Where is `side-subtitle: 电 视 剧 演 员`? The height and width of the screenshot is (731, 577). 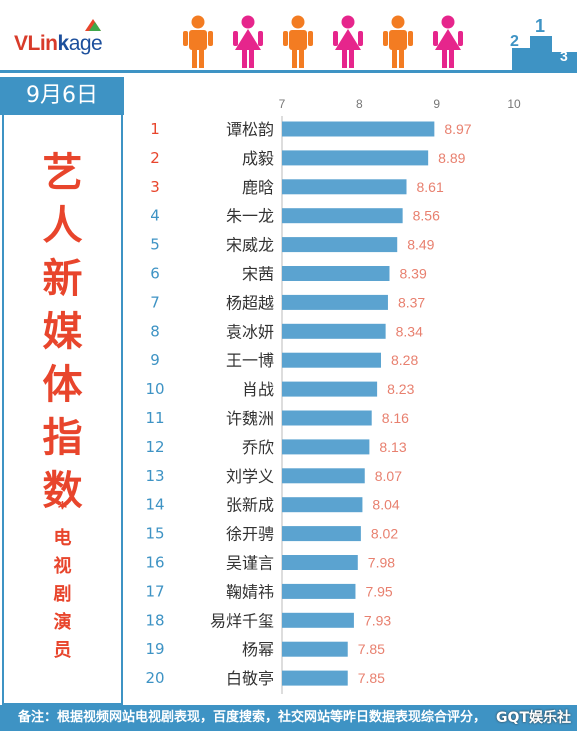
side-subtitle: 电 视 剧 演 员 is located at coordinates (62, 595).